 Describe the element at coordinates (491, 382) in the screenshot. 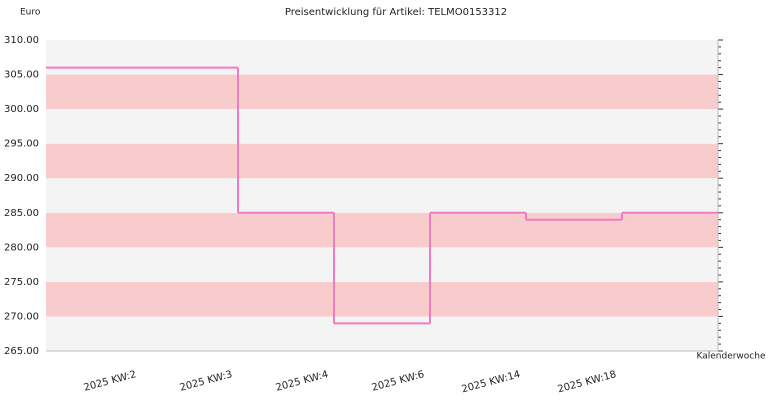

I see `x-tick-label: 2025 KW:14` at that location.